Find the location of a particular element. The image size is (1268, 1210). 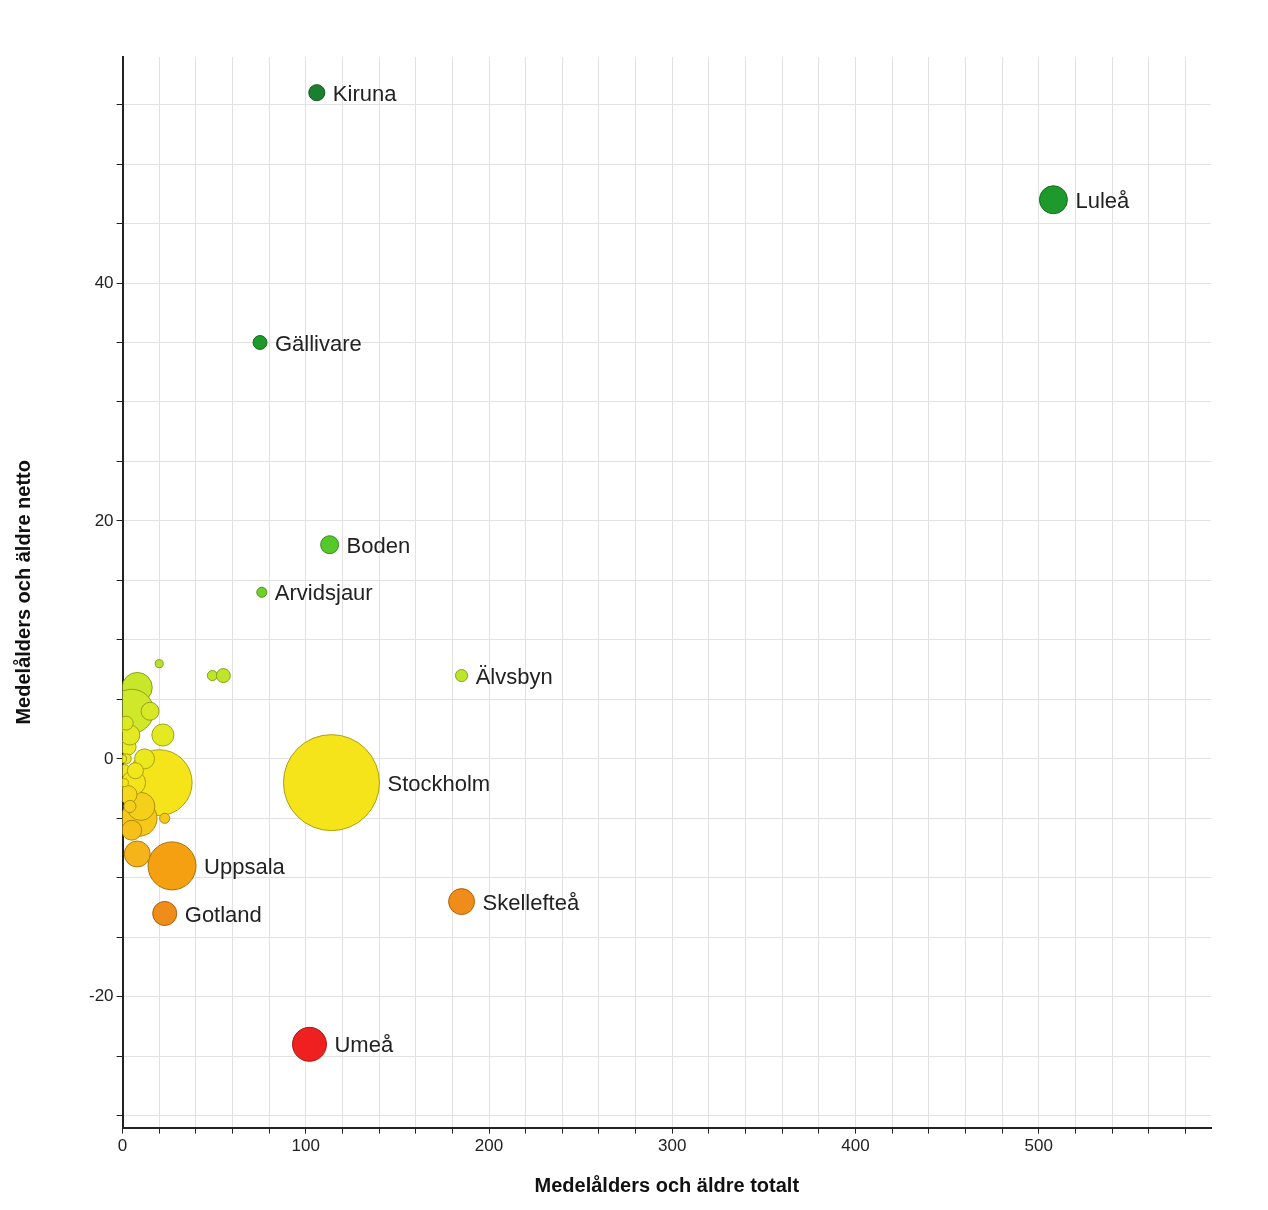

y-tick-label: 20 is located at coordinates (104, 520).